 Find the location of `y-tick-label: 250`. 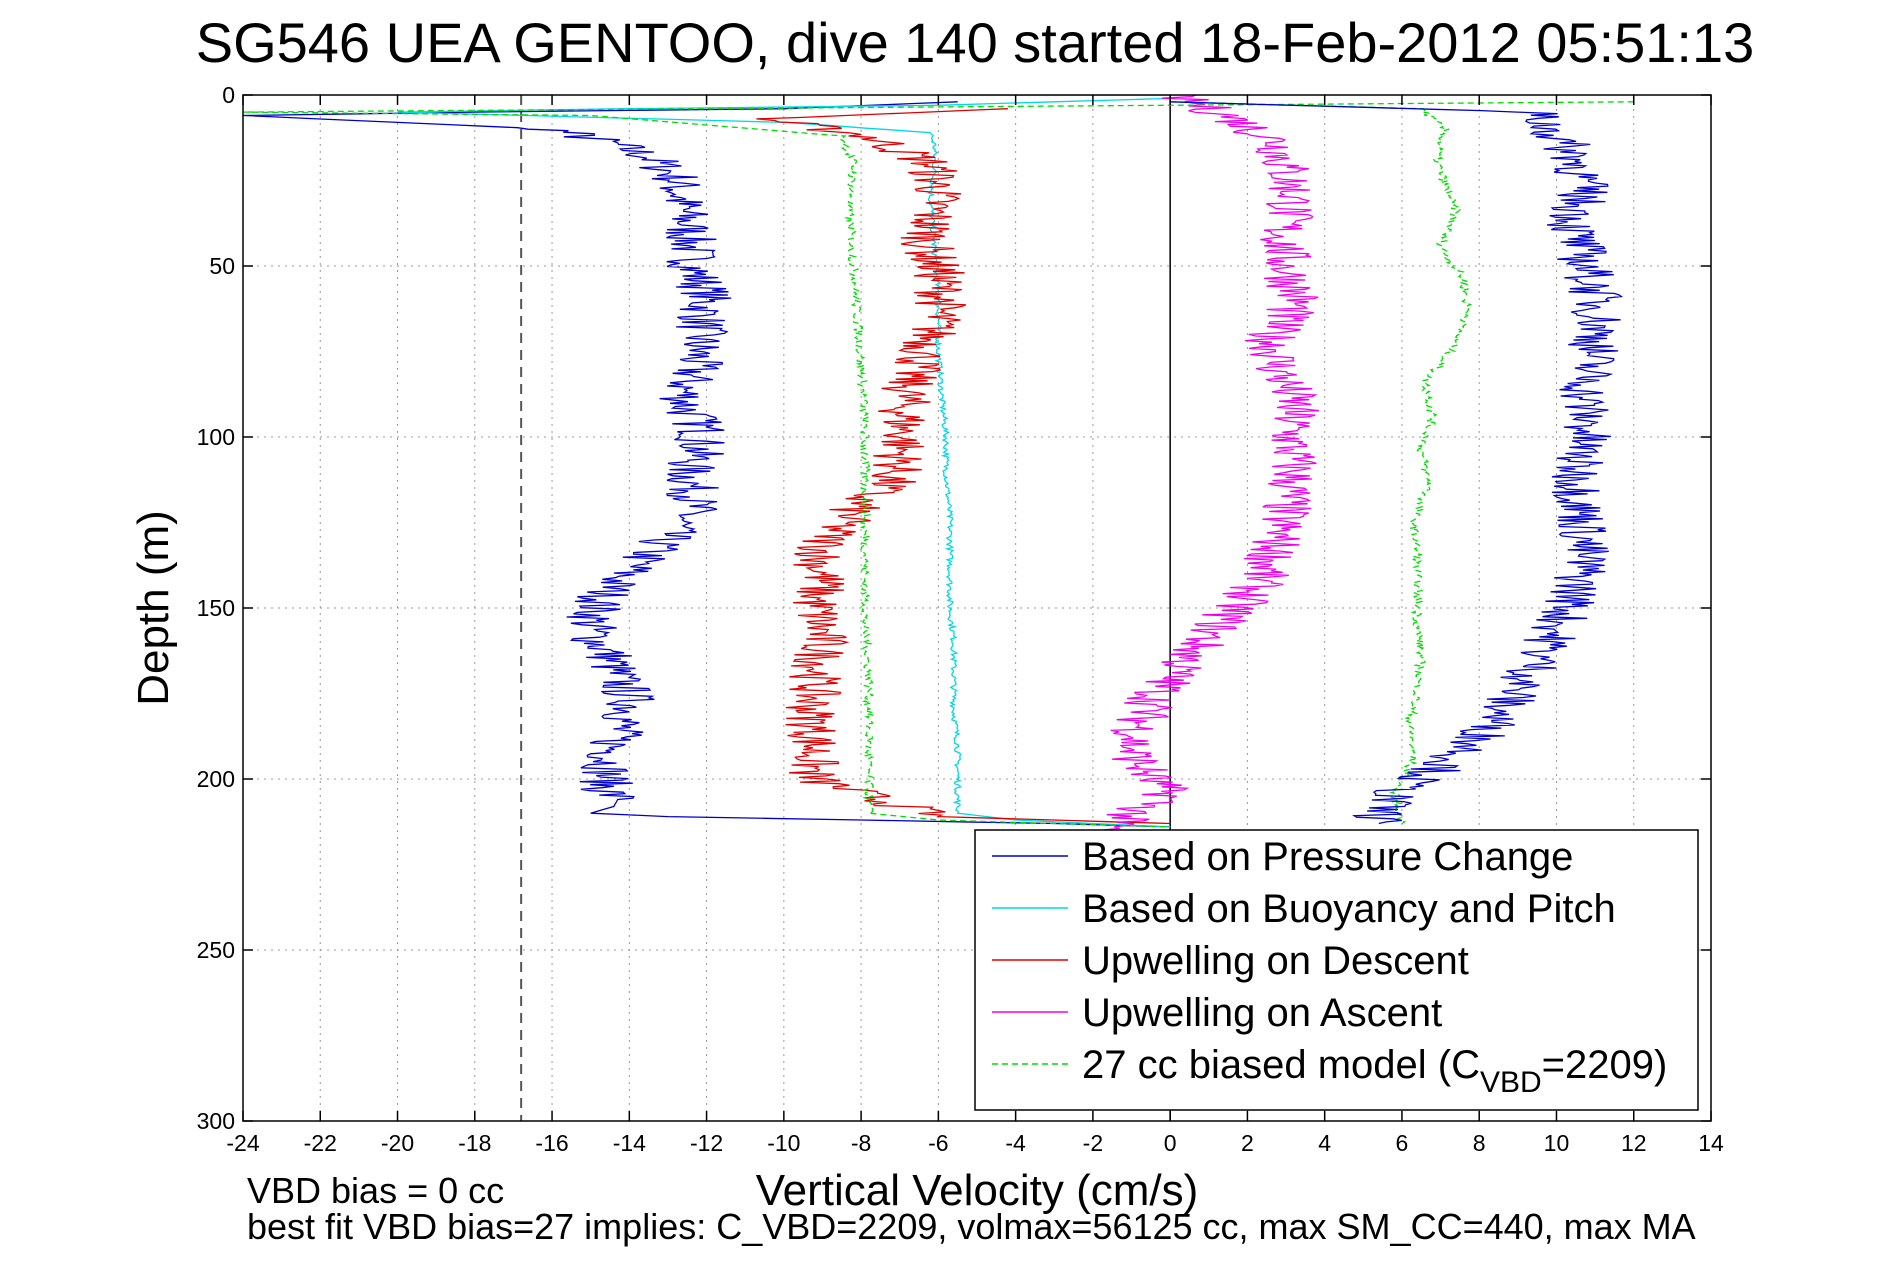

y-tick-label: 250 is located at coordinates (216, 950).